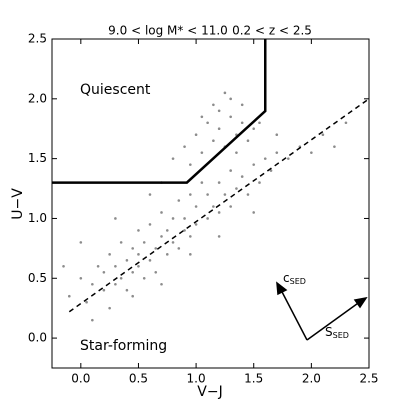 The width and height of the screenshot is (409, 409). I want to click on arrow-label: SSED, so click(337, 332).